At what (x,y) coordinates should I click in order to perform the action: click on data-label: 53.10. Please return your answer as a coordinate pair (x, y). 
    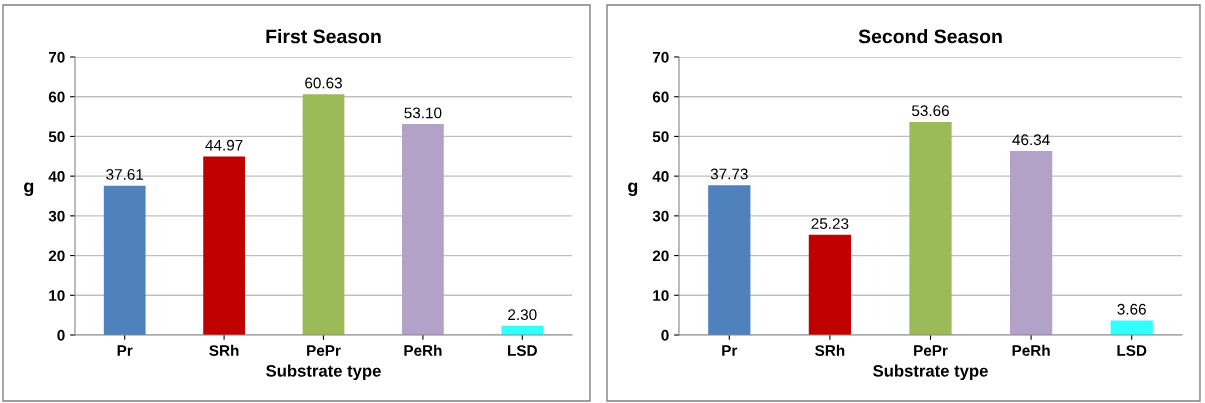
    Looking at the image, I should click on (423, 113).